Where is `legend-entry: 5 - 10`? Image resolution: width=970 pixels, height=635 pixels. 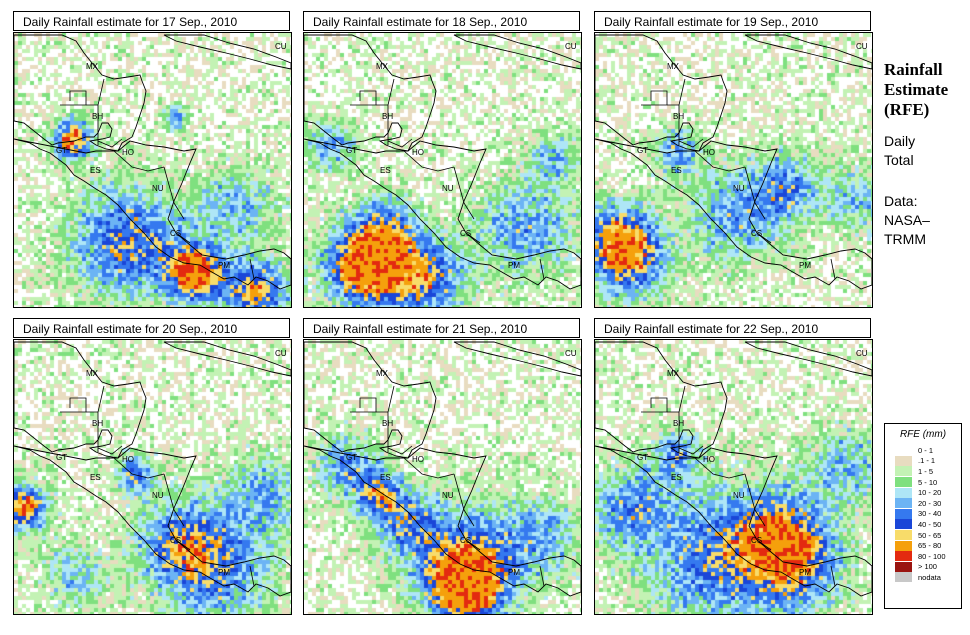
legend-entry: 5 - 10 is located at coordinates (923, 482).